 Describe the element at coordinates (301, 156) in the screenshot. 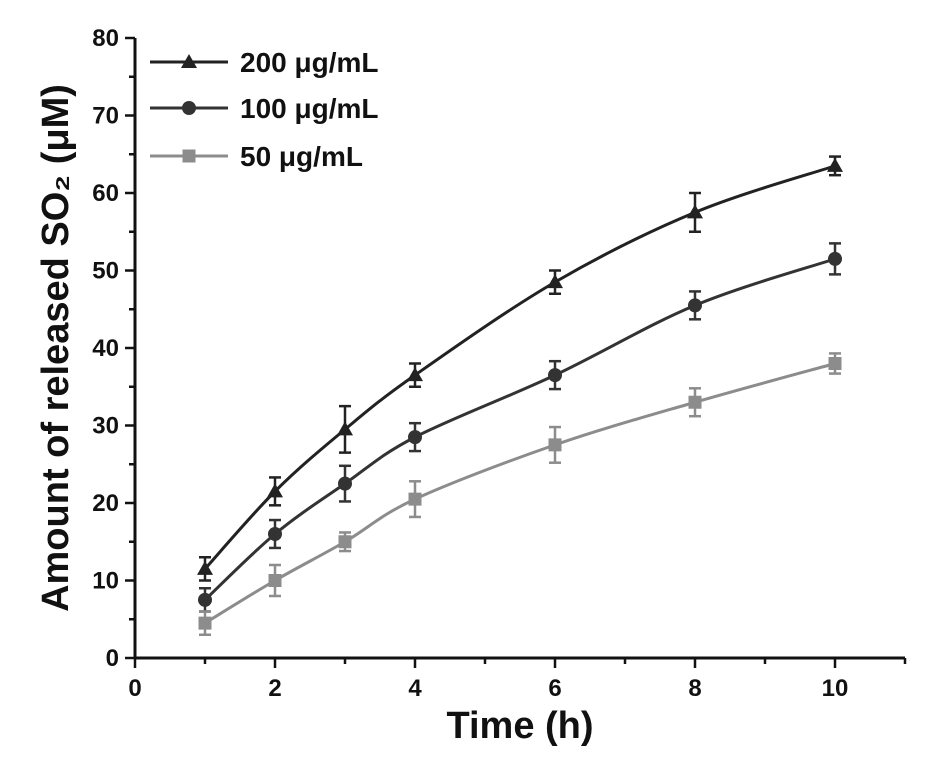

I see `legend-label: 50 μg/mL` at that location.